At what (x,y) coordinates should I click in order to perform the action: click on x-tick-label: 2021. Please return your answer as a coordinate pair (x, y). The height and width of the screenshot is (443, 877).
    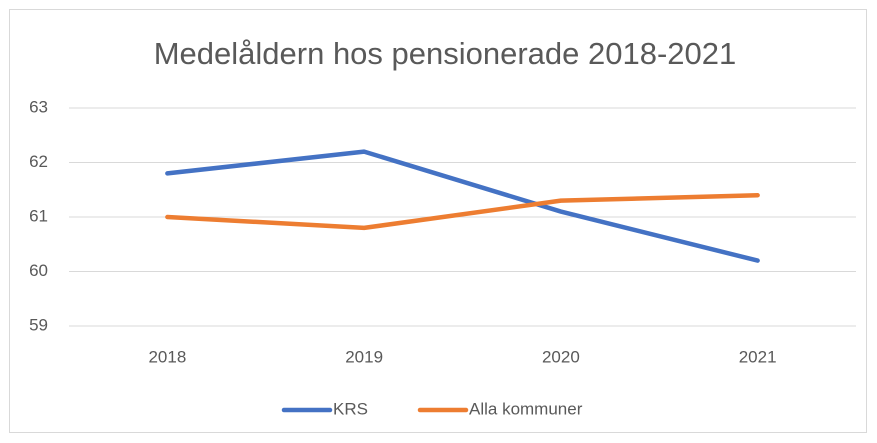
    Looking at the image, I should click on (758, 356).